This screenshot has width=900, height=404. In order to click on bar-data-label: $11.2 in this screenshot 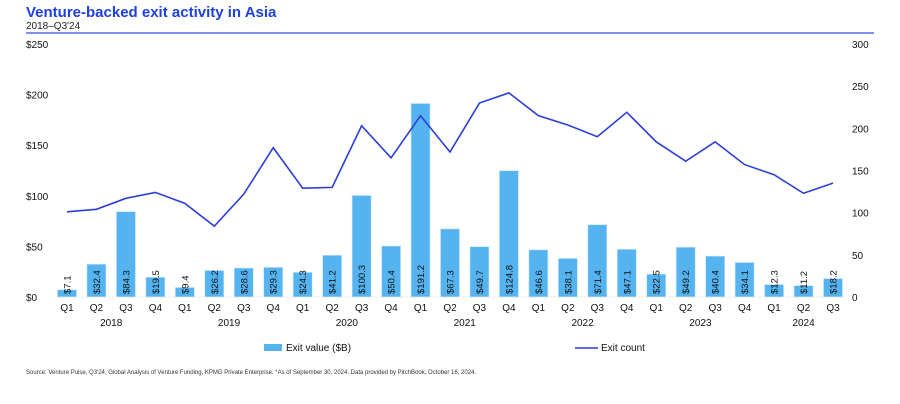, I will do `click(804, 282)`.